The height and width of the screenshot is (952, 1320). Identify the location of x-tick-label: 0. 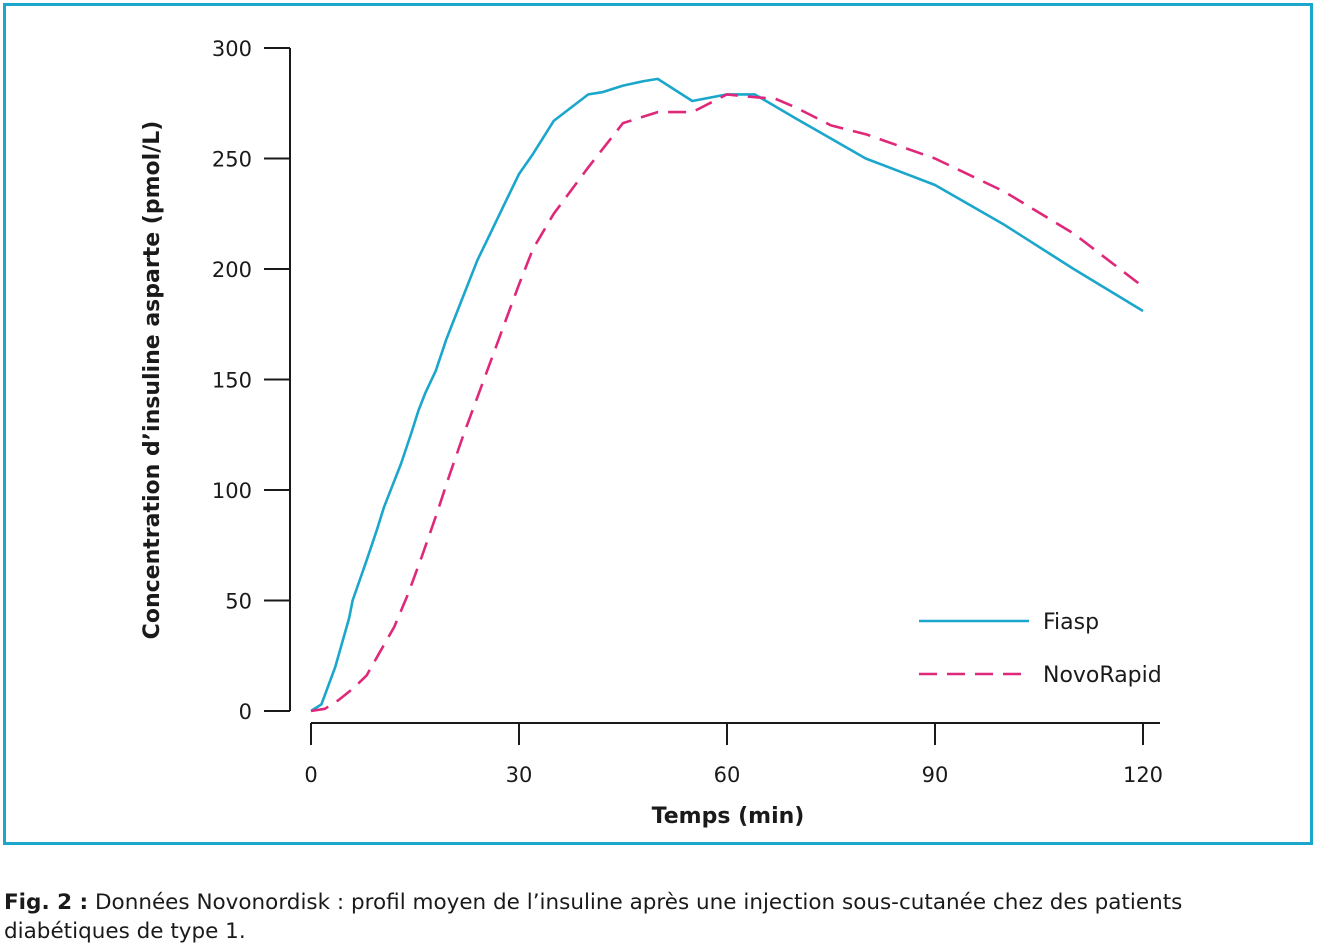
(310, 775).